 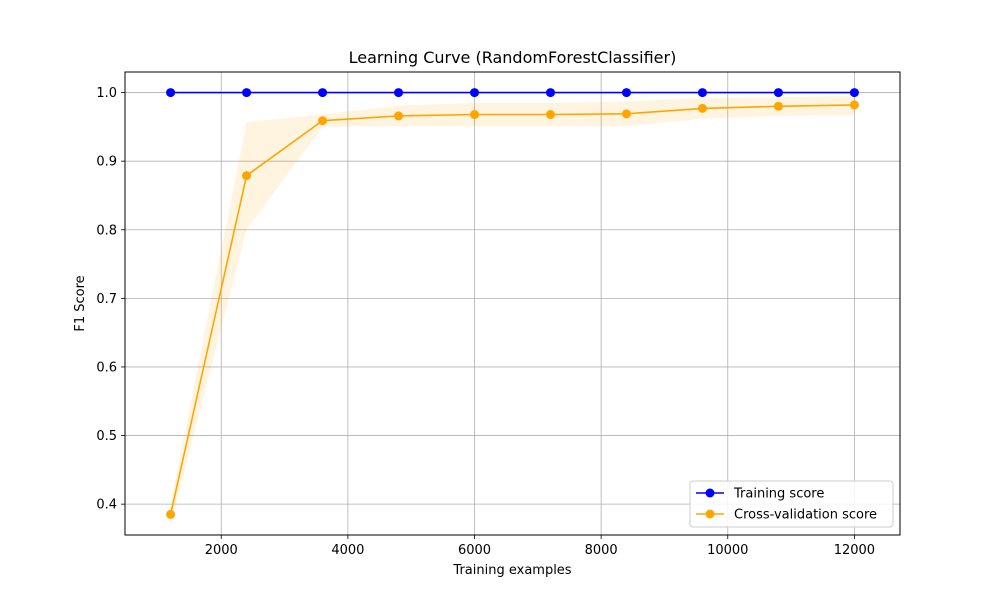 I want to click on legend-box, so click(x=791, y=504).